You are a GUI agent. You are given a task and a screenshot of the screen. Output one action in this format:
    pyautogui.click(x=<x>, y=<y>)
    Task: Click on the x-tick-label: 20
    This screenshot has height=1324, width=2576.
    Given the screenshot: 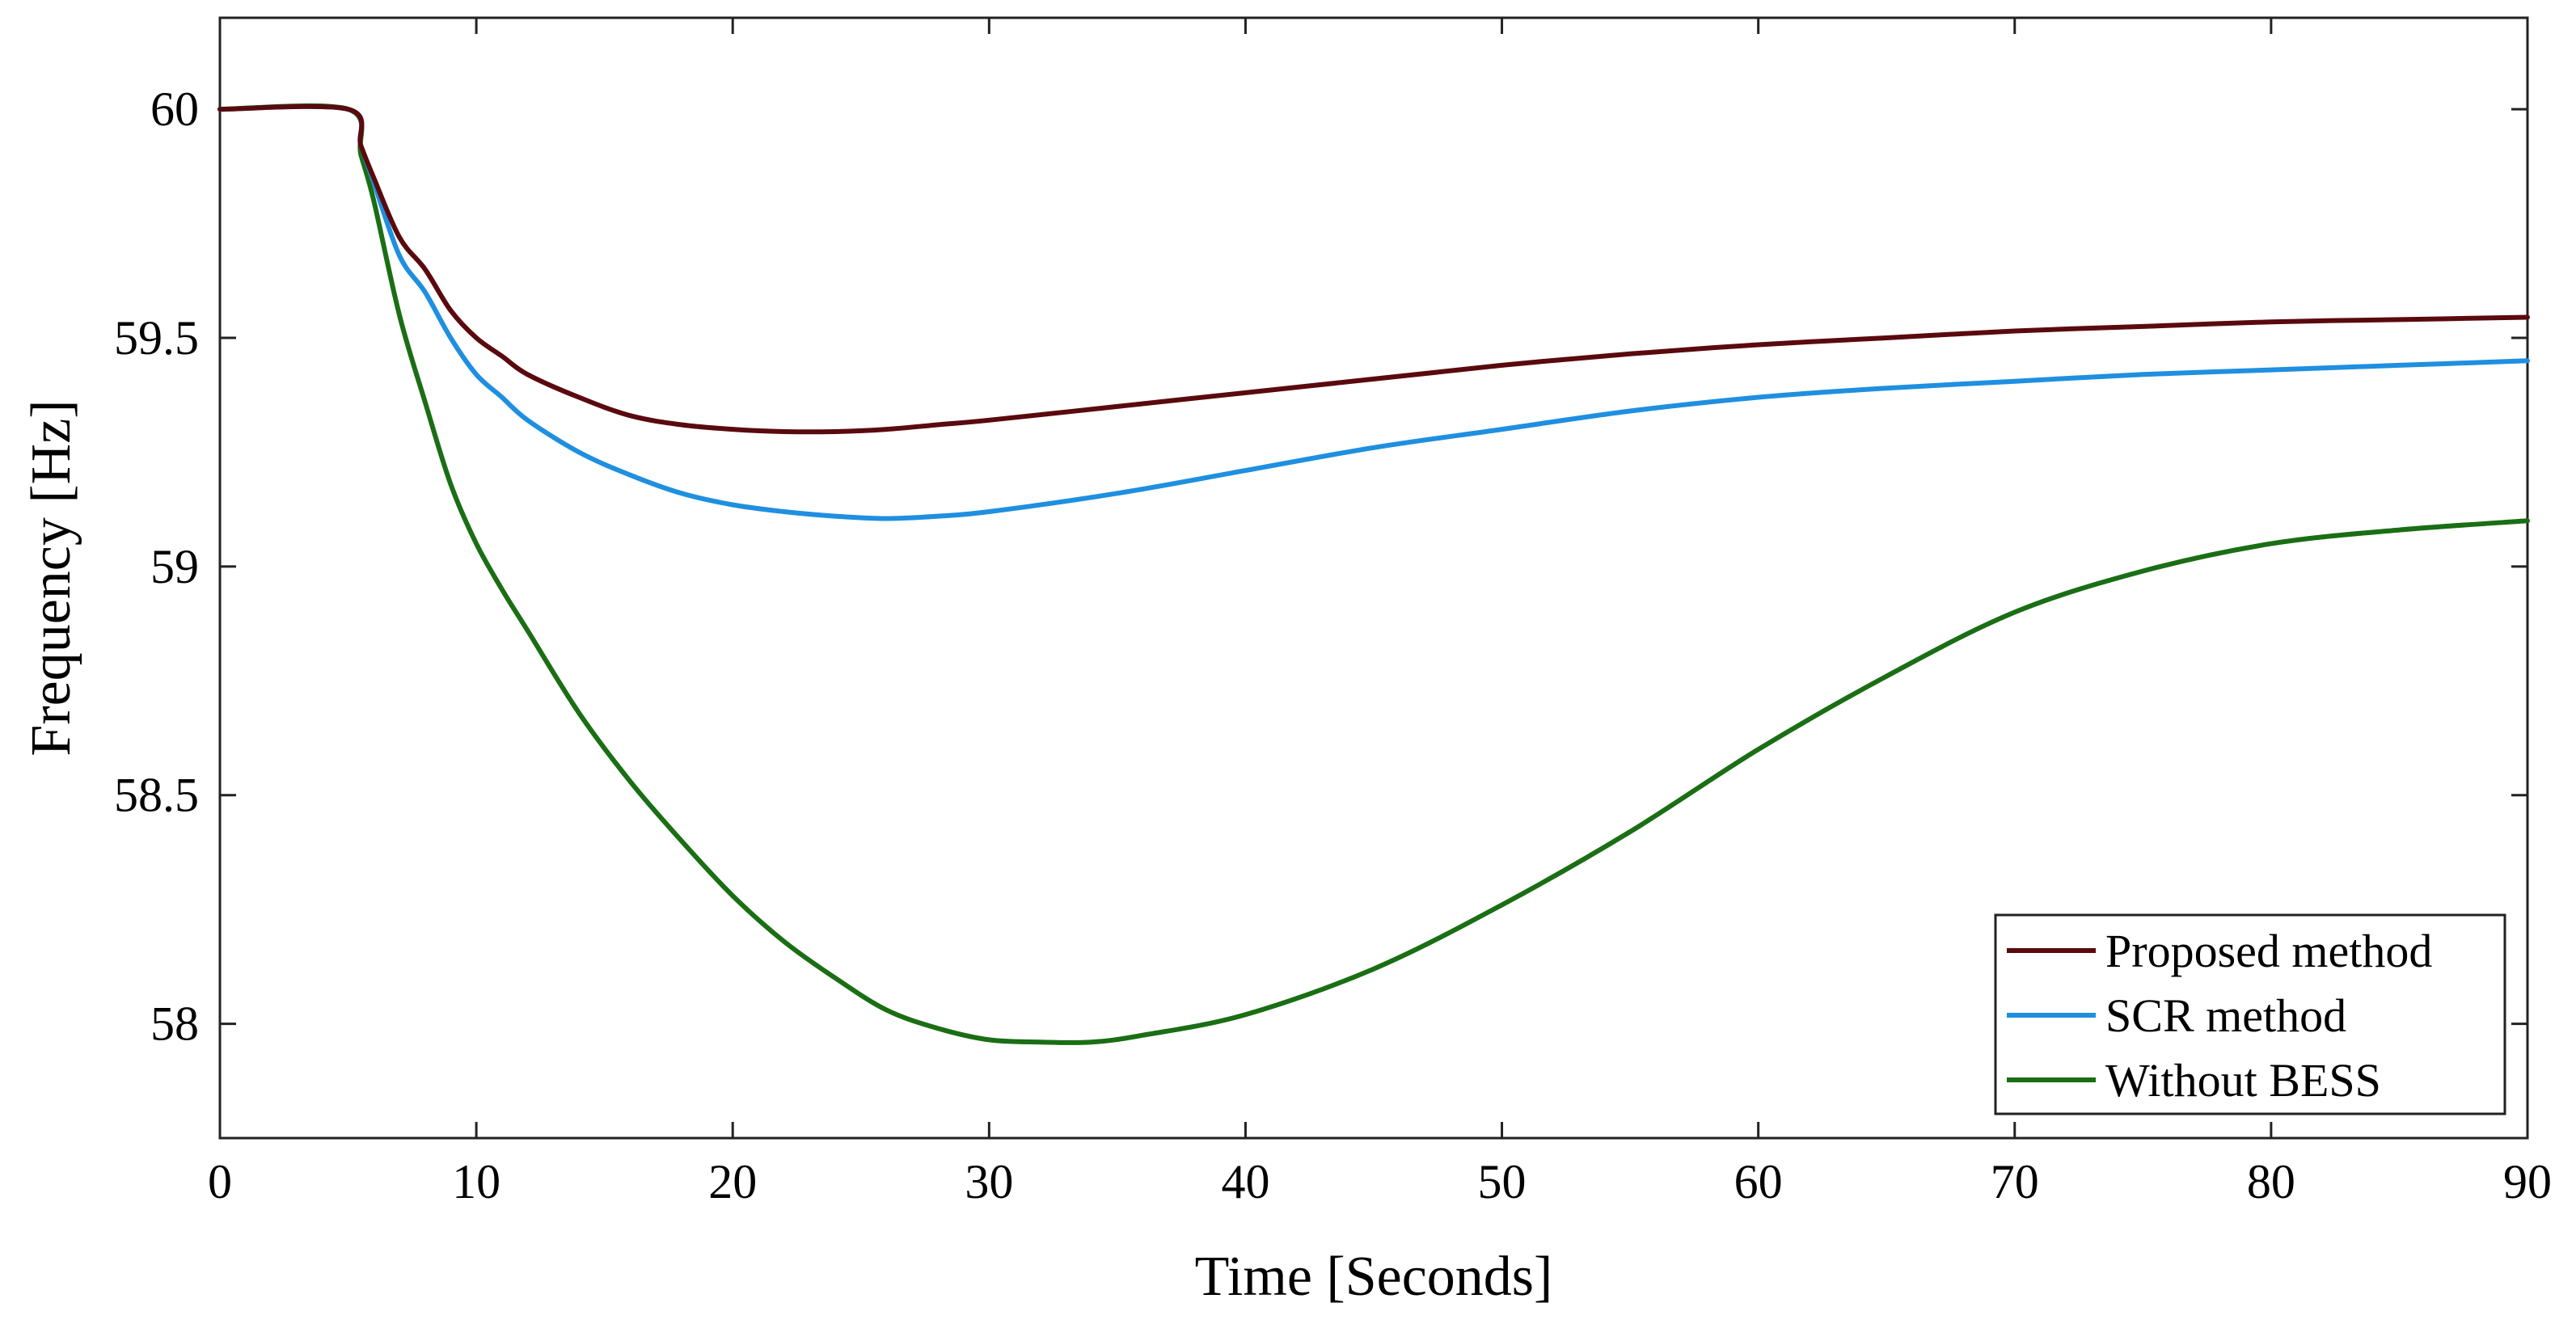 What is the action you would take?
    pyautogui.click(x=732, y=1182)
    